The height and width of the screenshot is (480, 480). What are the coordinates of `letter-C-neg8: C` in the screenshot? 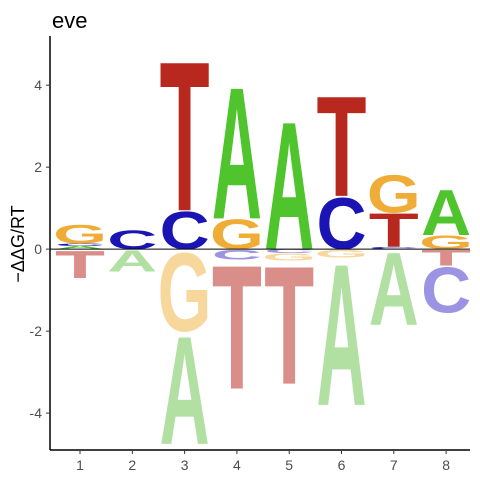 It's located at (446, 291).